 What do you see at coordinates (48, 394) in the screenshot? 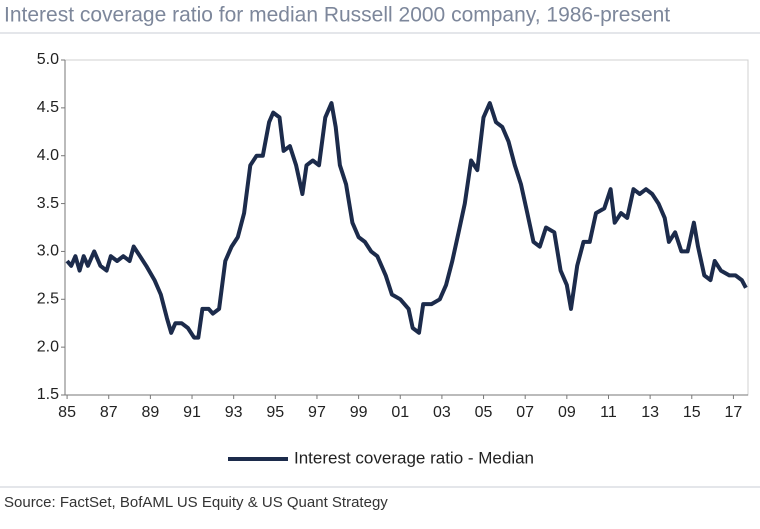
I see `y-tick-label: 1.5` at bounding box center [48, 394].